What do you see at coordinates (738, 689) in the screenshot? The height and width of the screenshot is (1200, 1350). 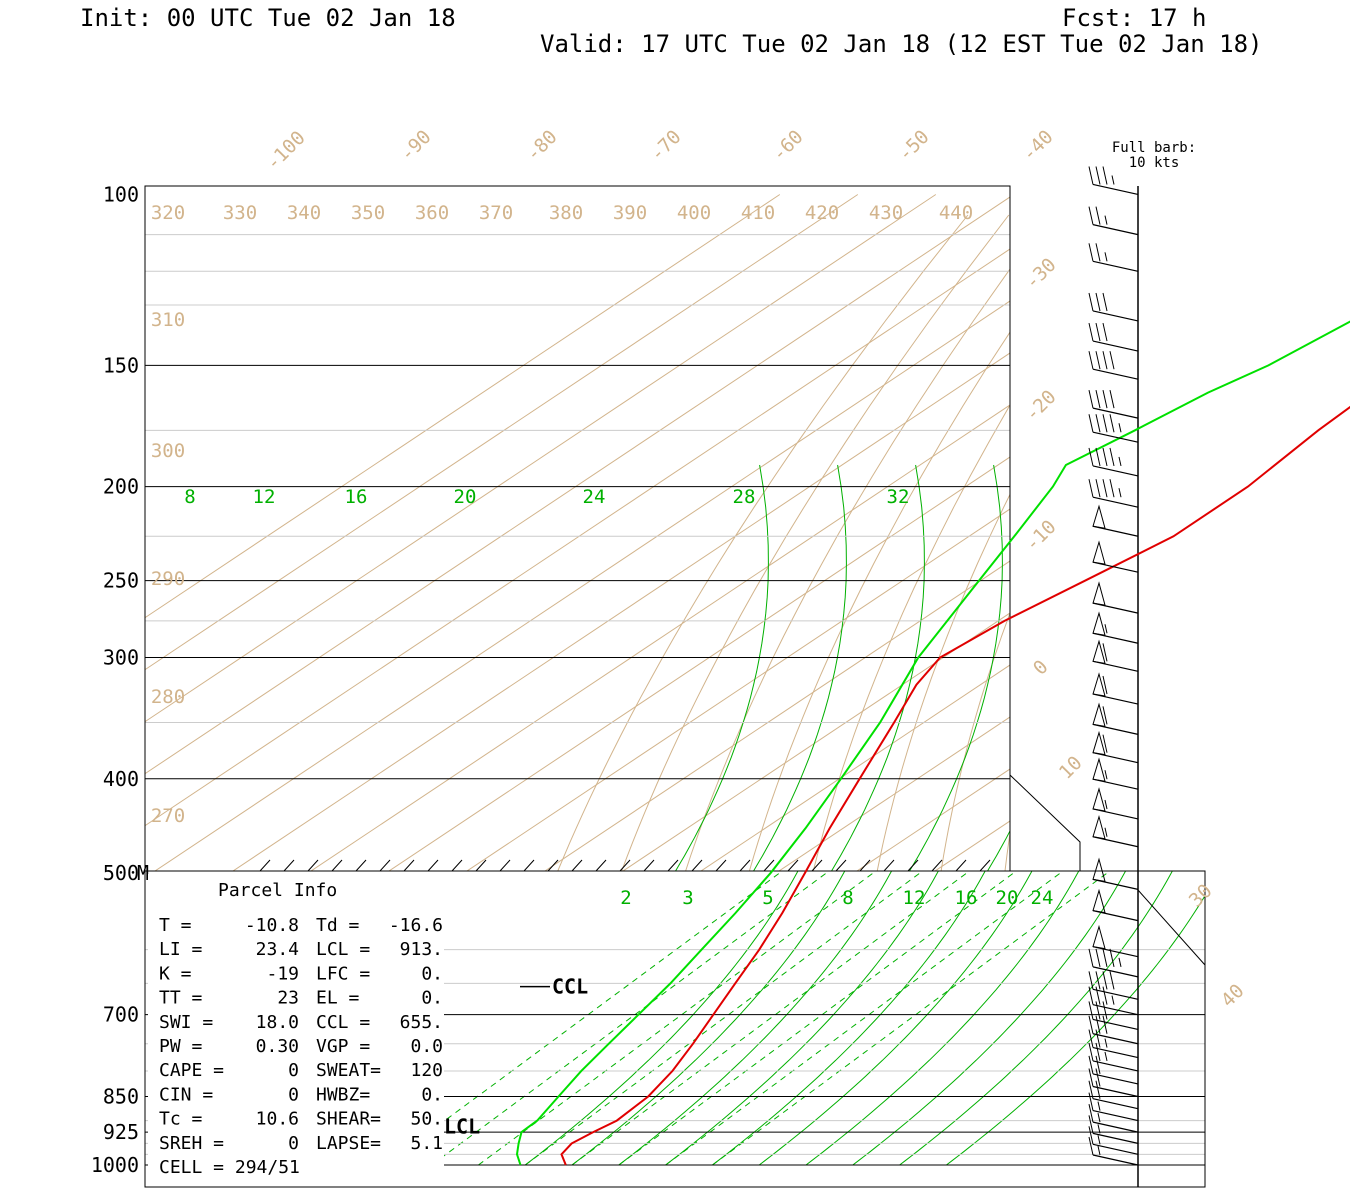 I see `isotherm-line` at bounding box center [738, 689].